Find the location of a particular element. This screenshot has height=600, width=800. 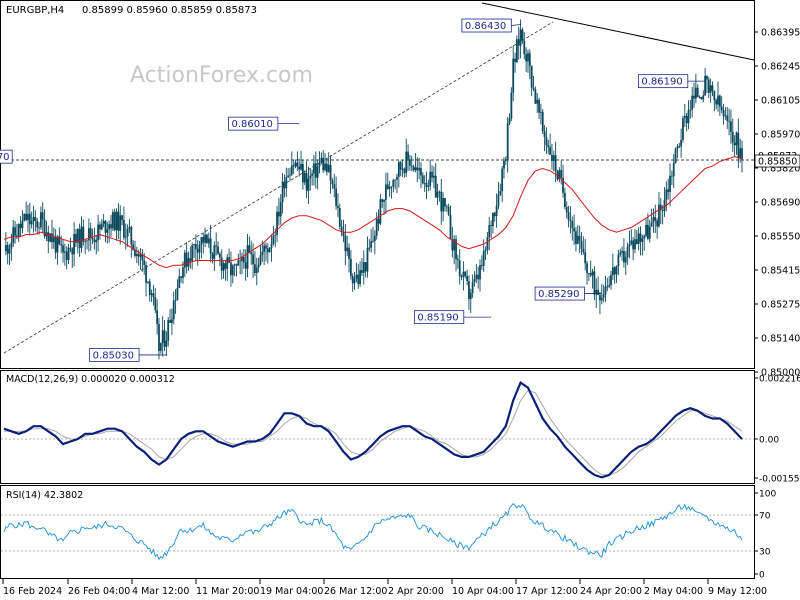

time-tick-label: 26 Feb 04:00 is located at coordinates (99, 591).